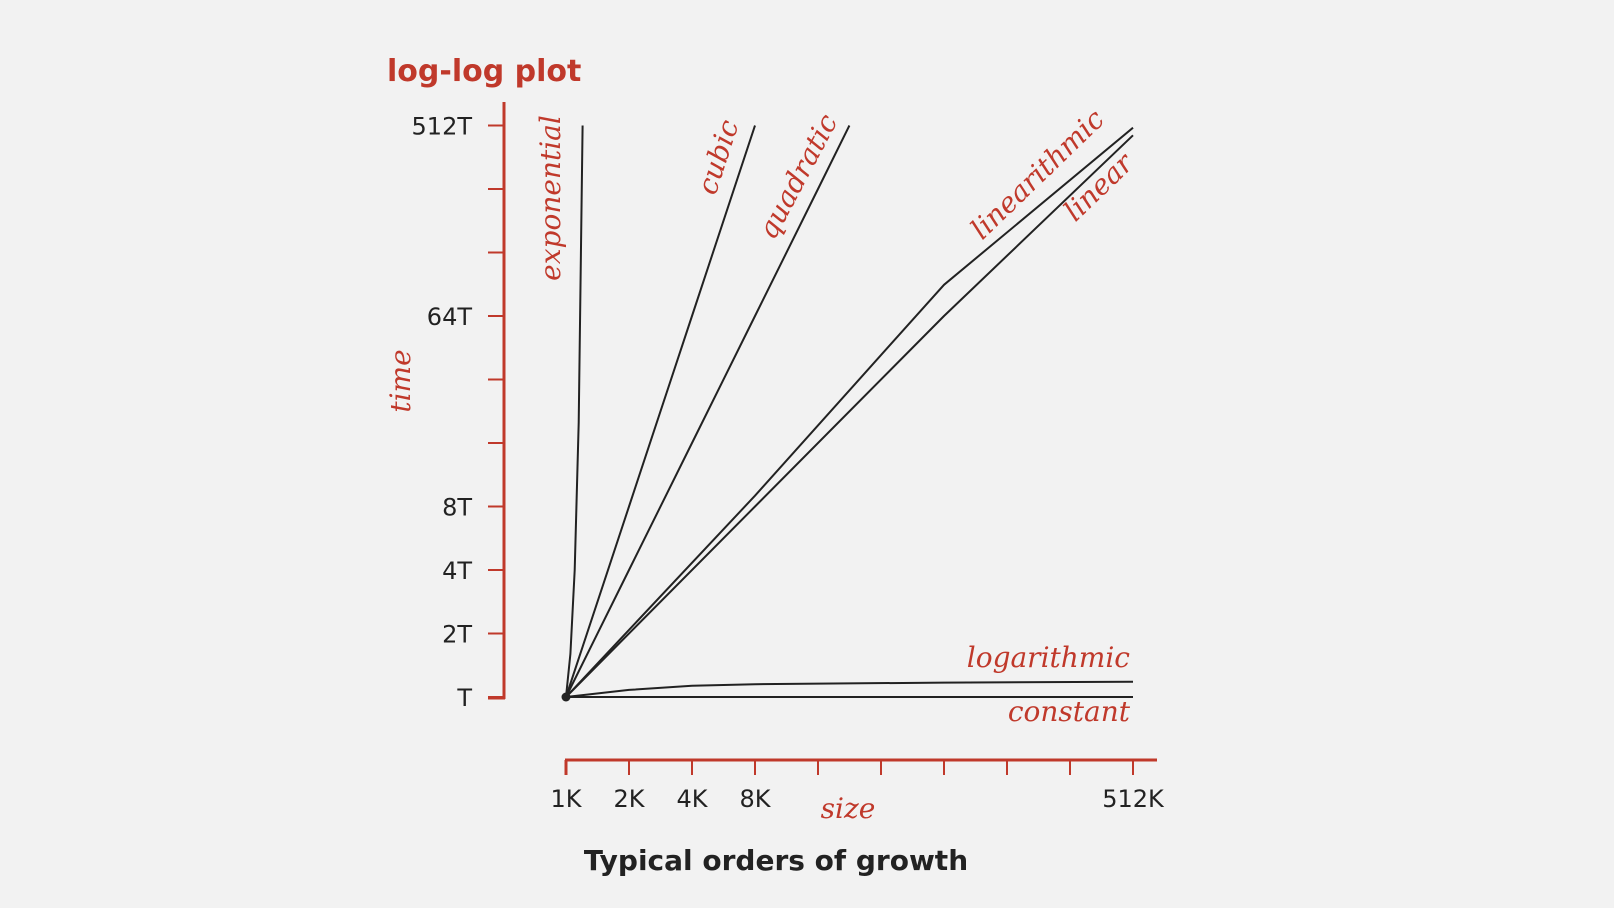 The height and width of the screenshot is (908, 1614). Describe the element at coordinates (848, 808) in the screenshot. I see `x-axis-label: size` at that location.